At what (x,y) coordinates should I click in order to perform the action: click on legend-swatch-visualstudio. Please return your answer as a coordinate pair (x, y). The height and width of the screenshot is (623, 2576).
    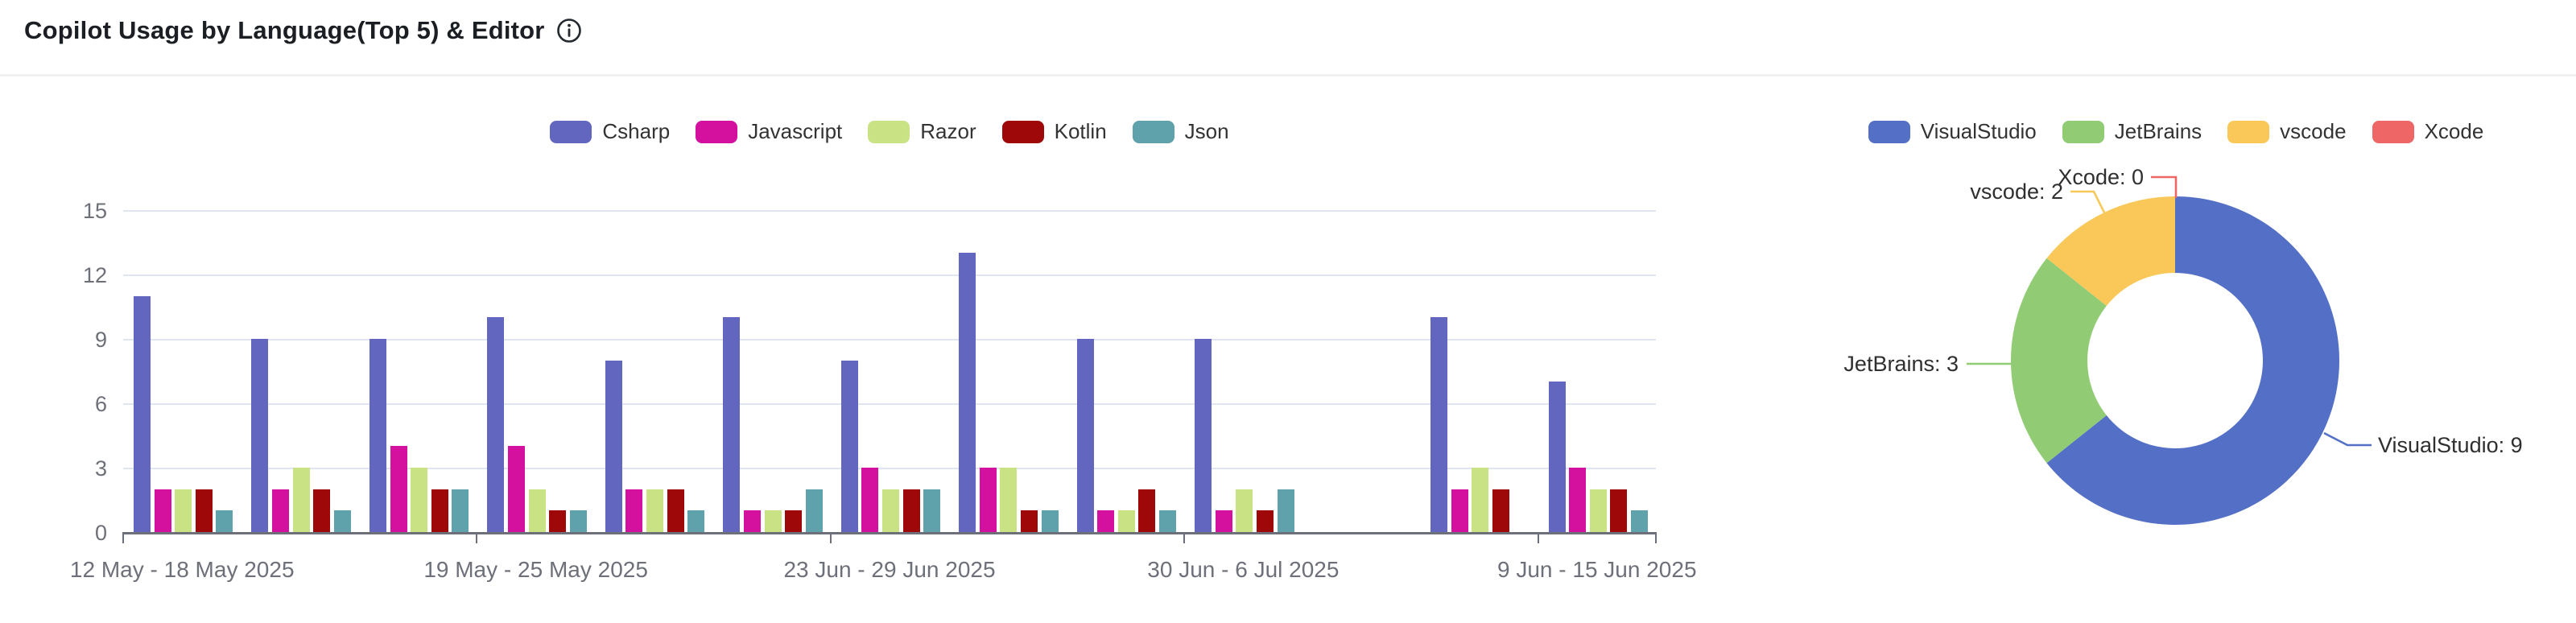
    Looking at the image, I should click on (1889, 131).